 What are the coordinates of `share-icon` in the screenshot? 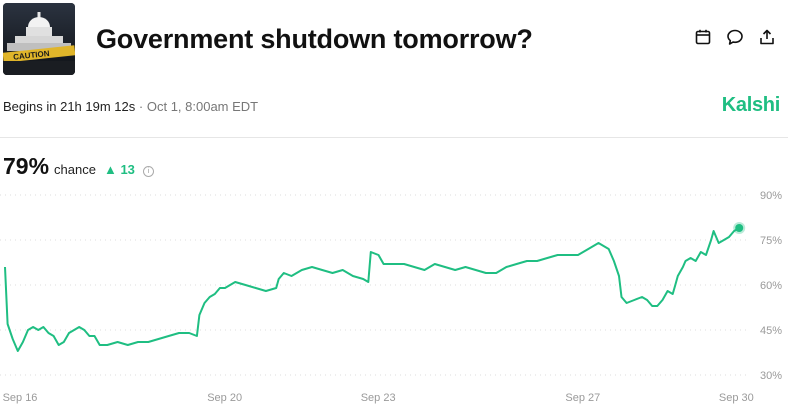 It's located at (767, 37).